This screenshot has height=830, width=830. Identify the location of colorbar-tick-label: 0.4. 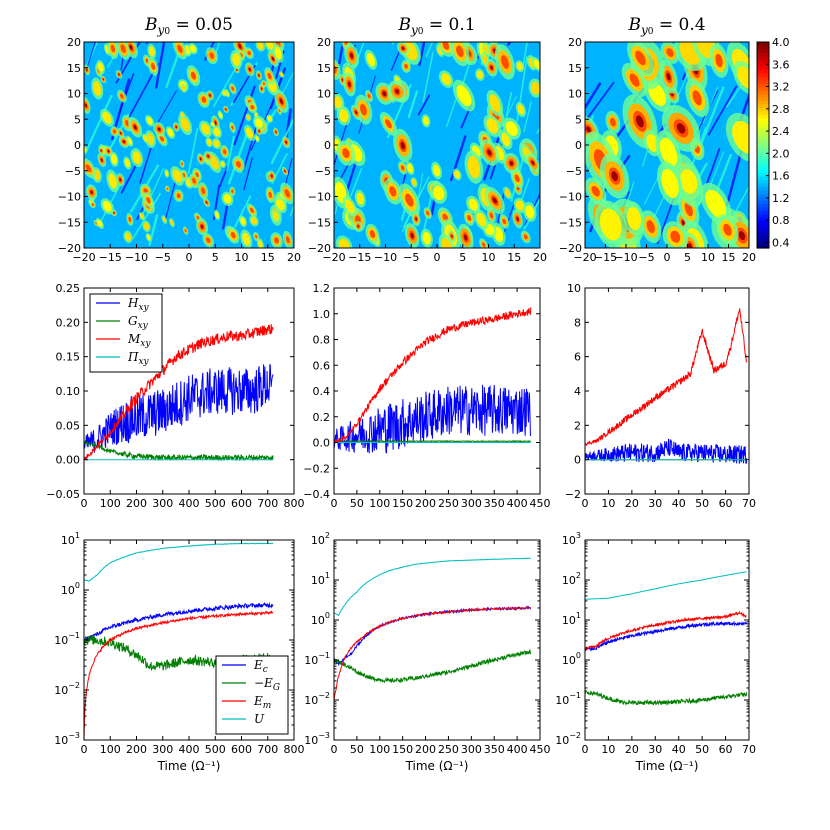
(781, 242).